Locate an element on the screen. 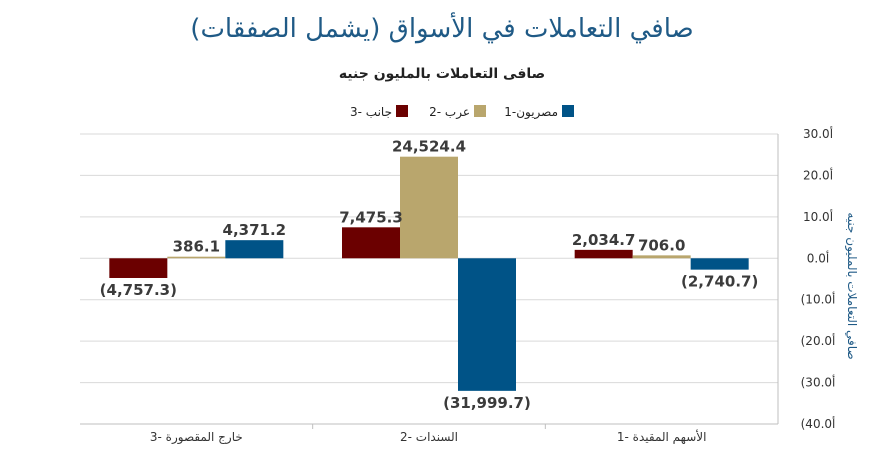 The image size is (884, 472). data-label: 7,475.3 is located at coordinates (371, 217).